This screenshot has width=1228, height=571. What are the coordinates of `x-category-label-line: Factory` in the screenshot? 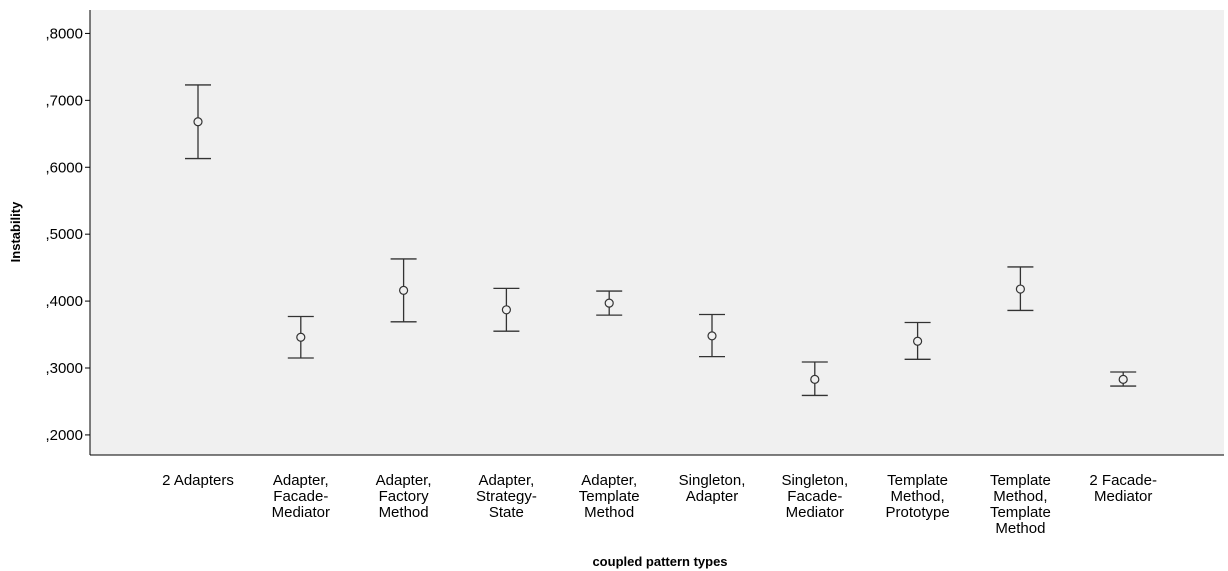 It's located at (404, 496).